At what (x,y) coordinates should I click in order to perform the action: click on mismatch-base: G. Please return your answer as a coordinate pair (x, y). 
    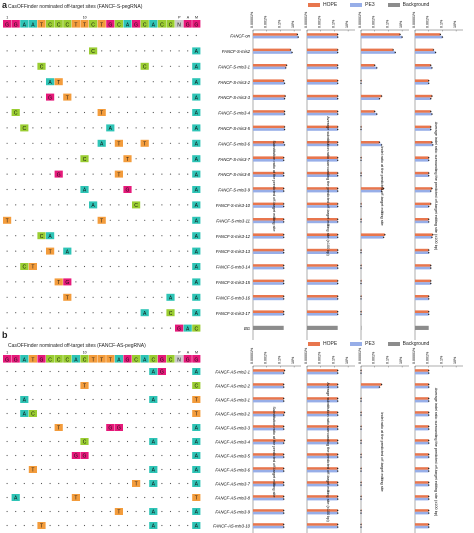
    Looking at the image, I should click on (50, 97).